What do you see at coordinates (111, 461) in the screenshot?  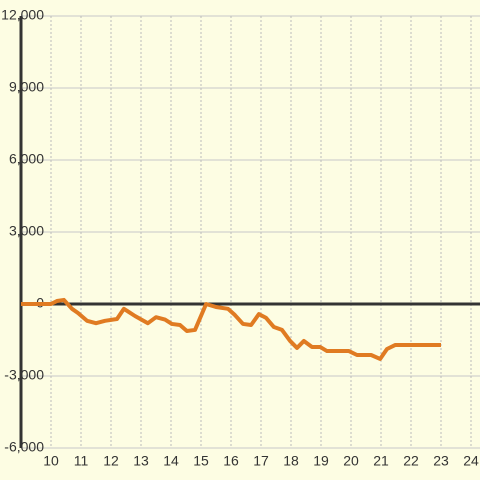 I see `x-tick-label: 12` at bounding box center [111, 461].